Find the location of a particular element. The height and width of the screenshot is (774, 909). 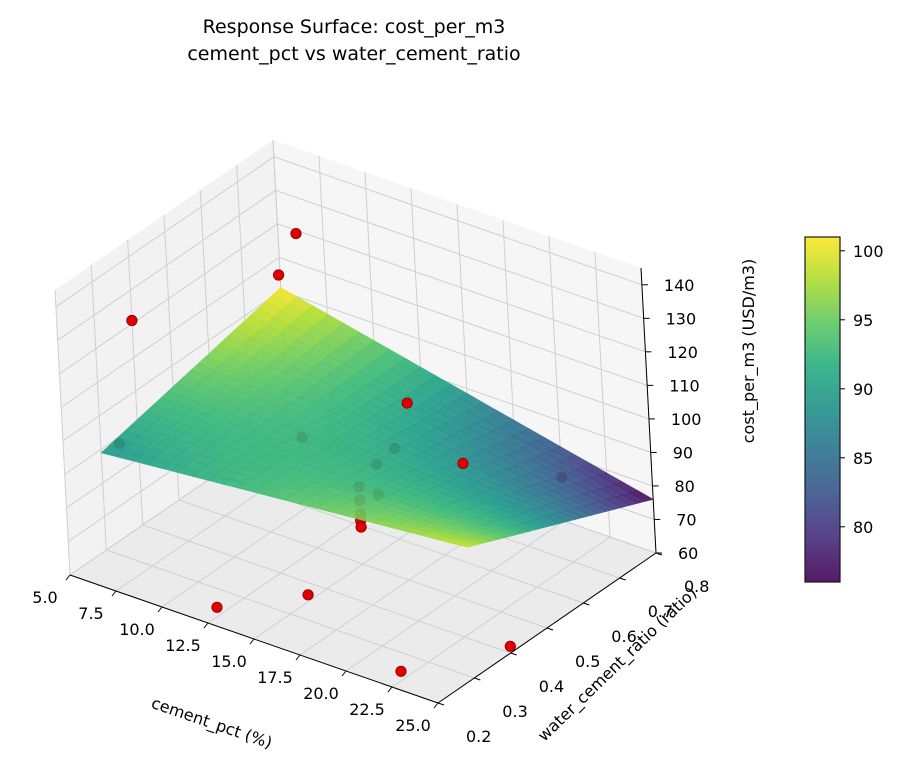

colorbar-tick-label: 80 is located at coordinates (863, 527).